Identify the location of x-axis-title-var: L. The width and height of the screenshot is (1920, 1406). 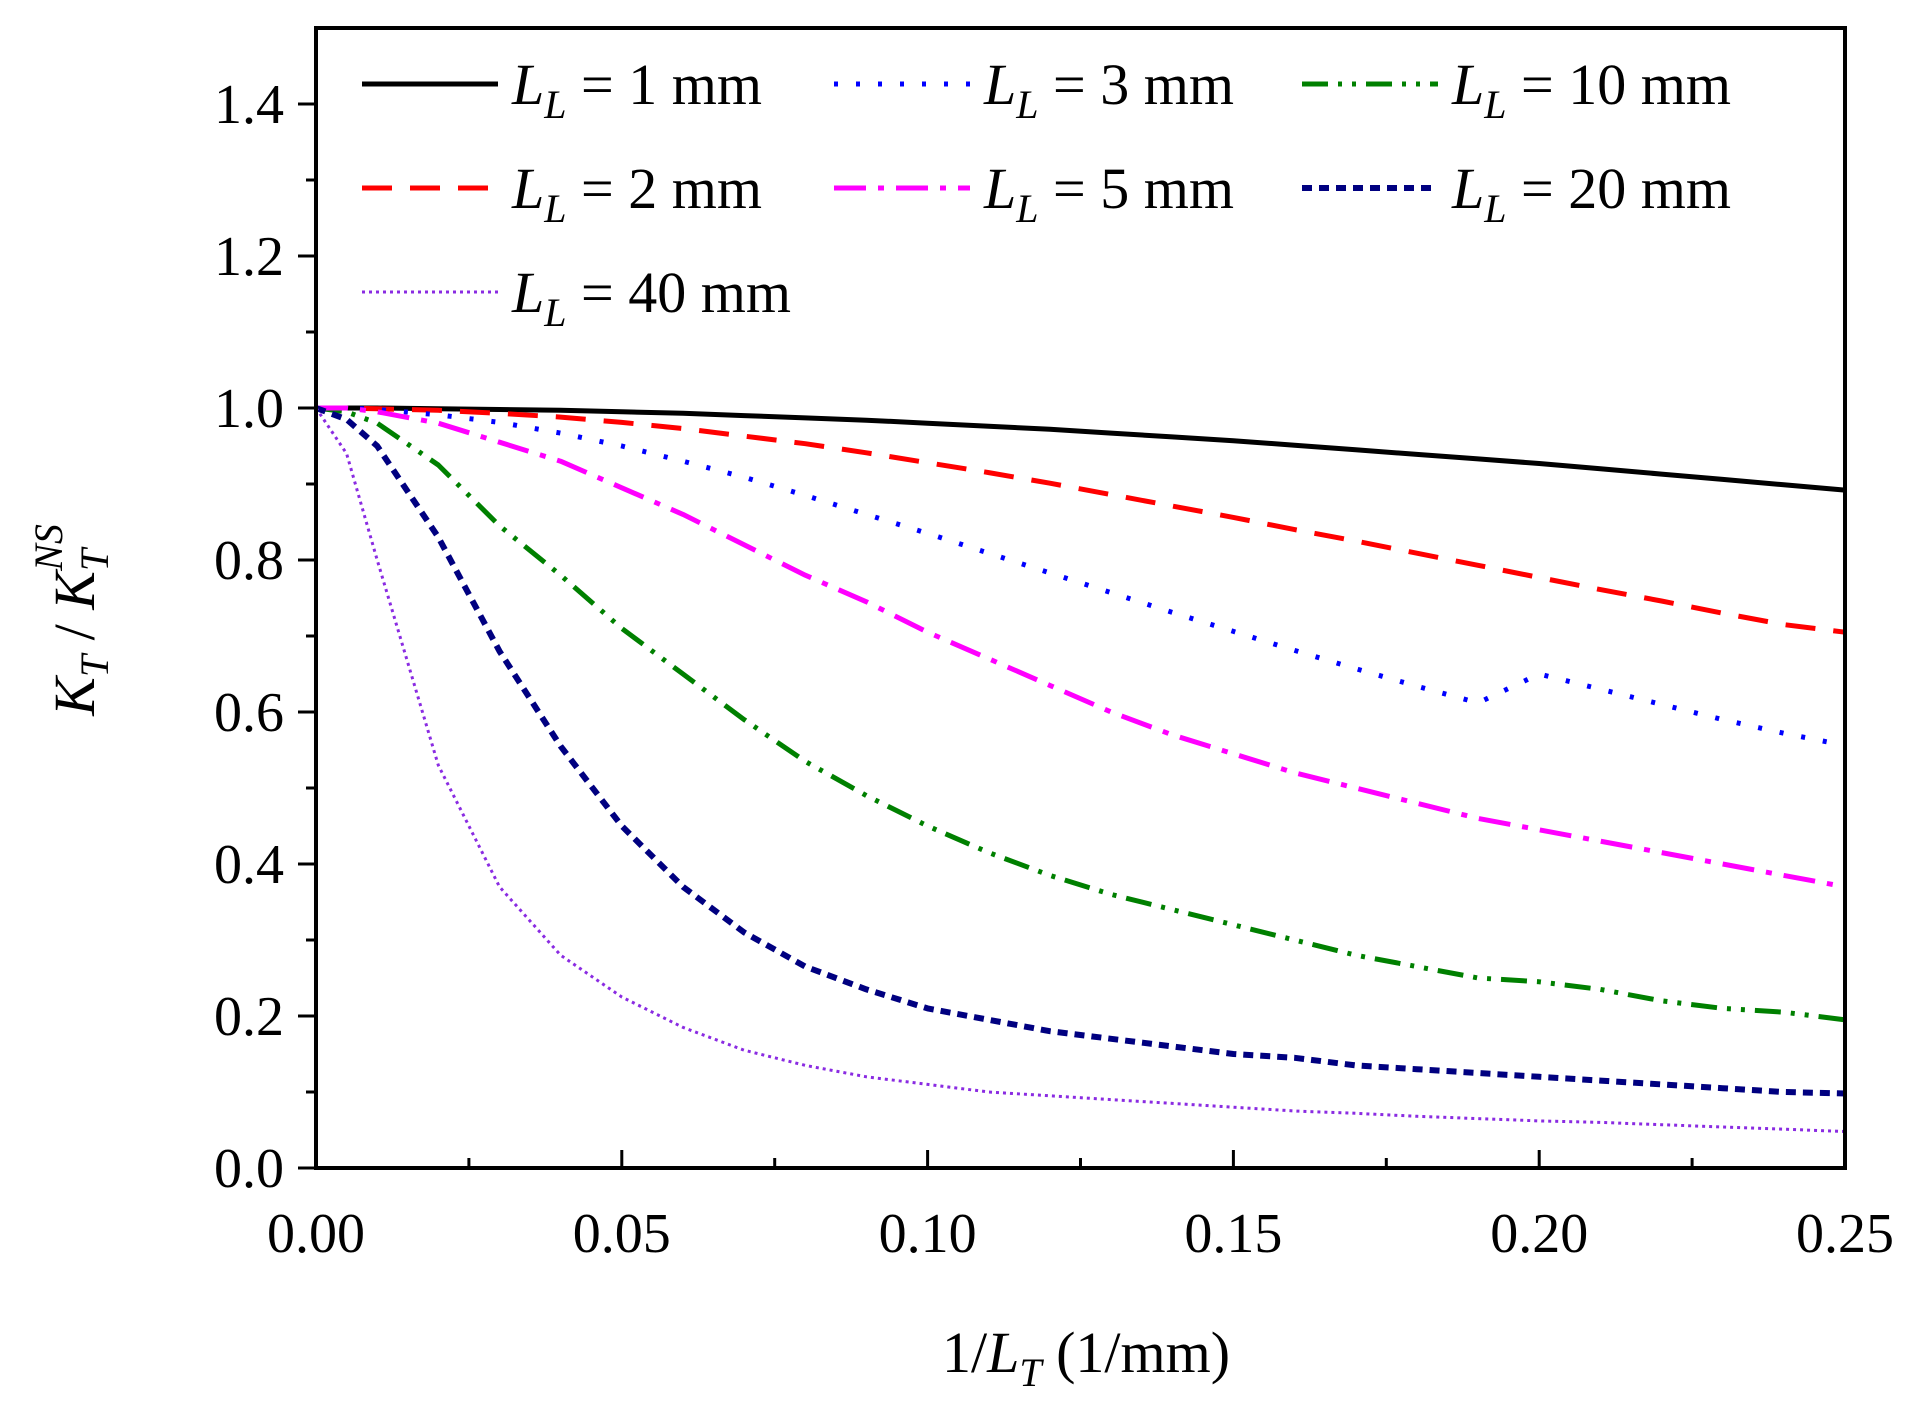
(1002, 1352).